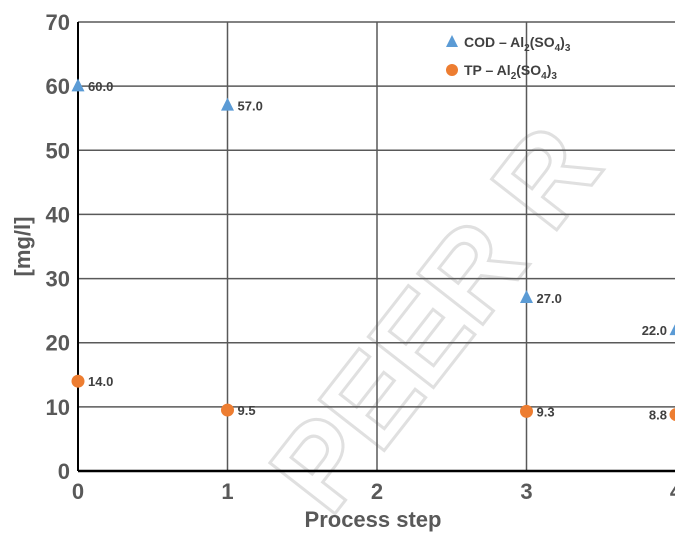 This screenshot has width=675, height=533. What do you see at coordinates (58, 150) in the screenshot?
I see `y-tick-label-50: 50` at bounding box center [58, 150].